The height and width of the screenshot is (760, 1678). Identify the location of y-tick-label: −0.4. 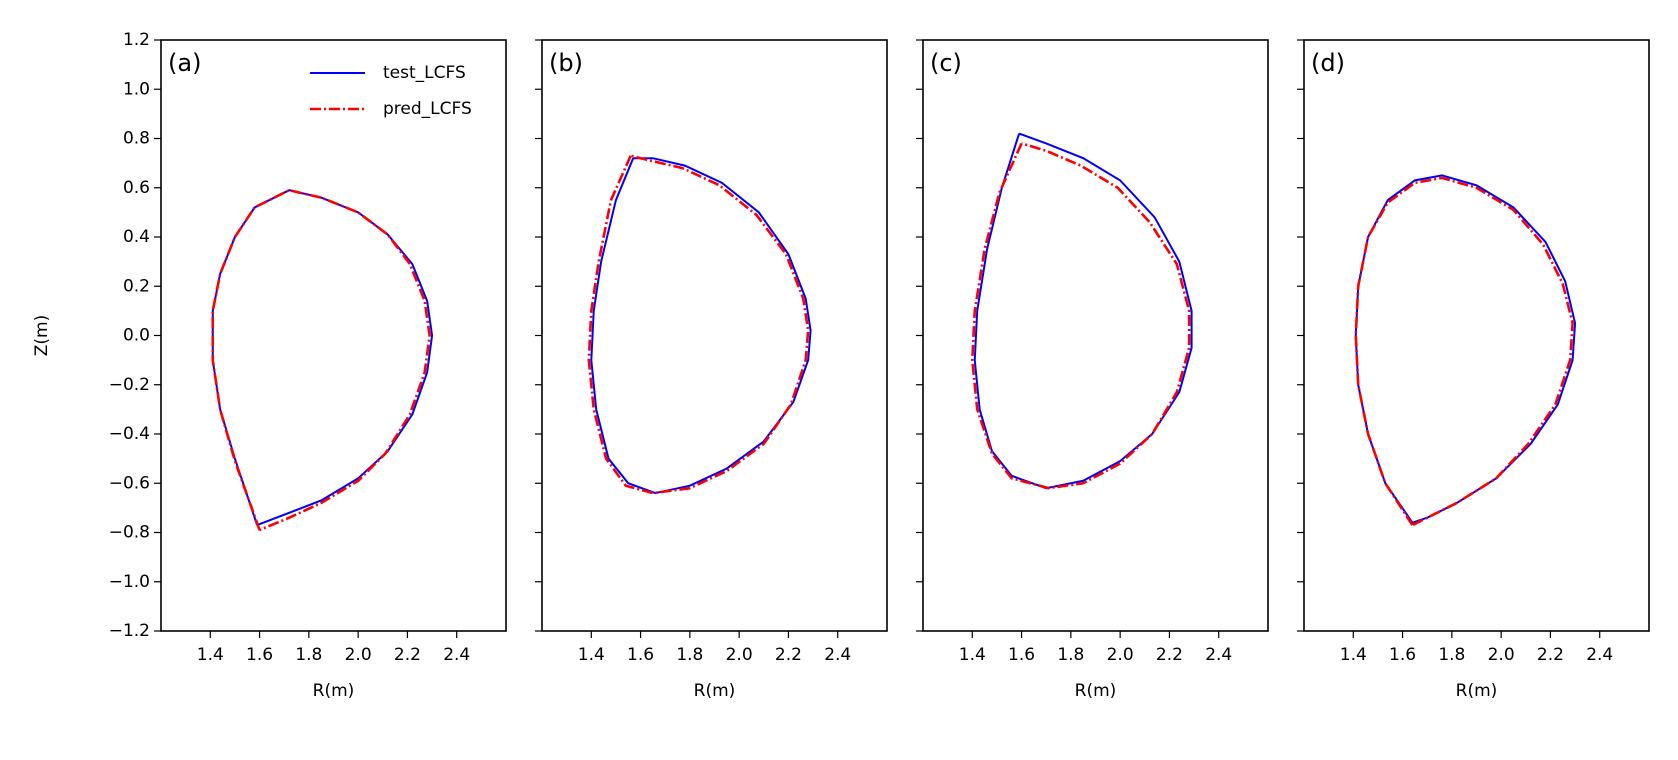
(129, 434).